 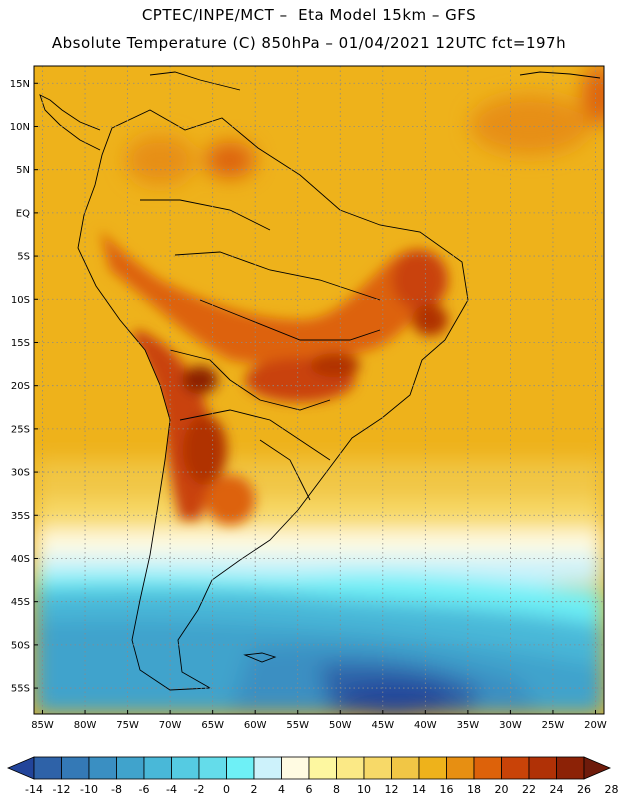 What do you see at coordinates (23, 257) in the screenshot?
I see `lat-tick-label: 5S` at bounding box center [23, 257].